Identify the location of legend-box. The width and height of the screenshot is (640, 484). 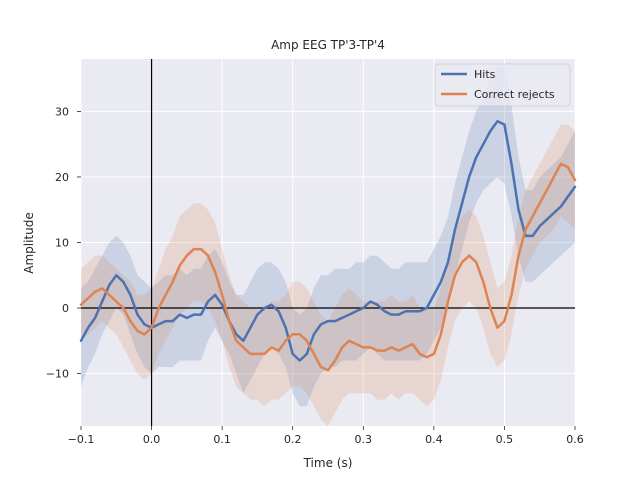
(502, 85).